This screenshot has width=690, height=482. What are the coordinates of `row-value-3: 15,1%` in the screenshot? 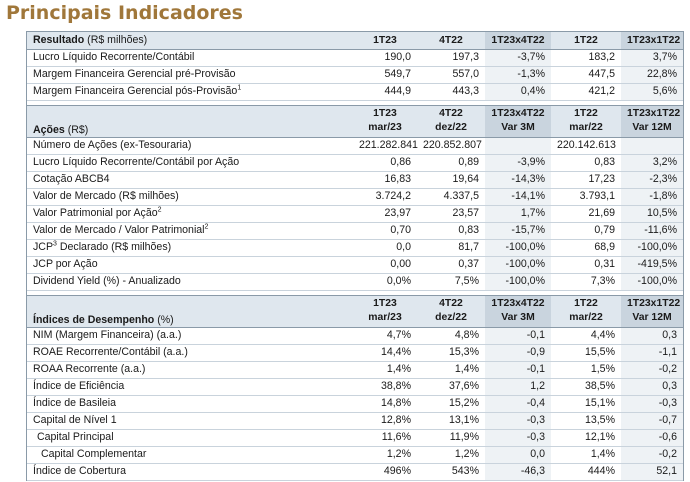 It's located at (586, 404).